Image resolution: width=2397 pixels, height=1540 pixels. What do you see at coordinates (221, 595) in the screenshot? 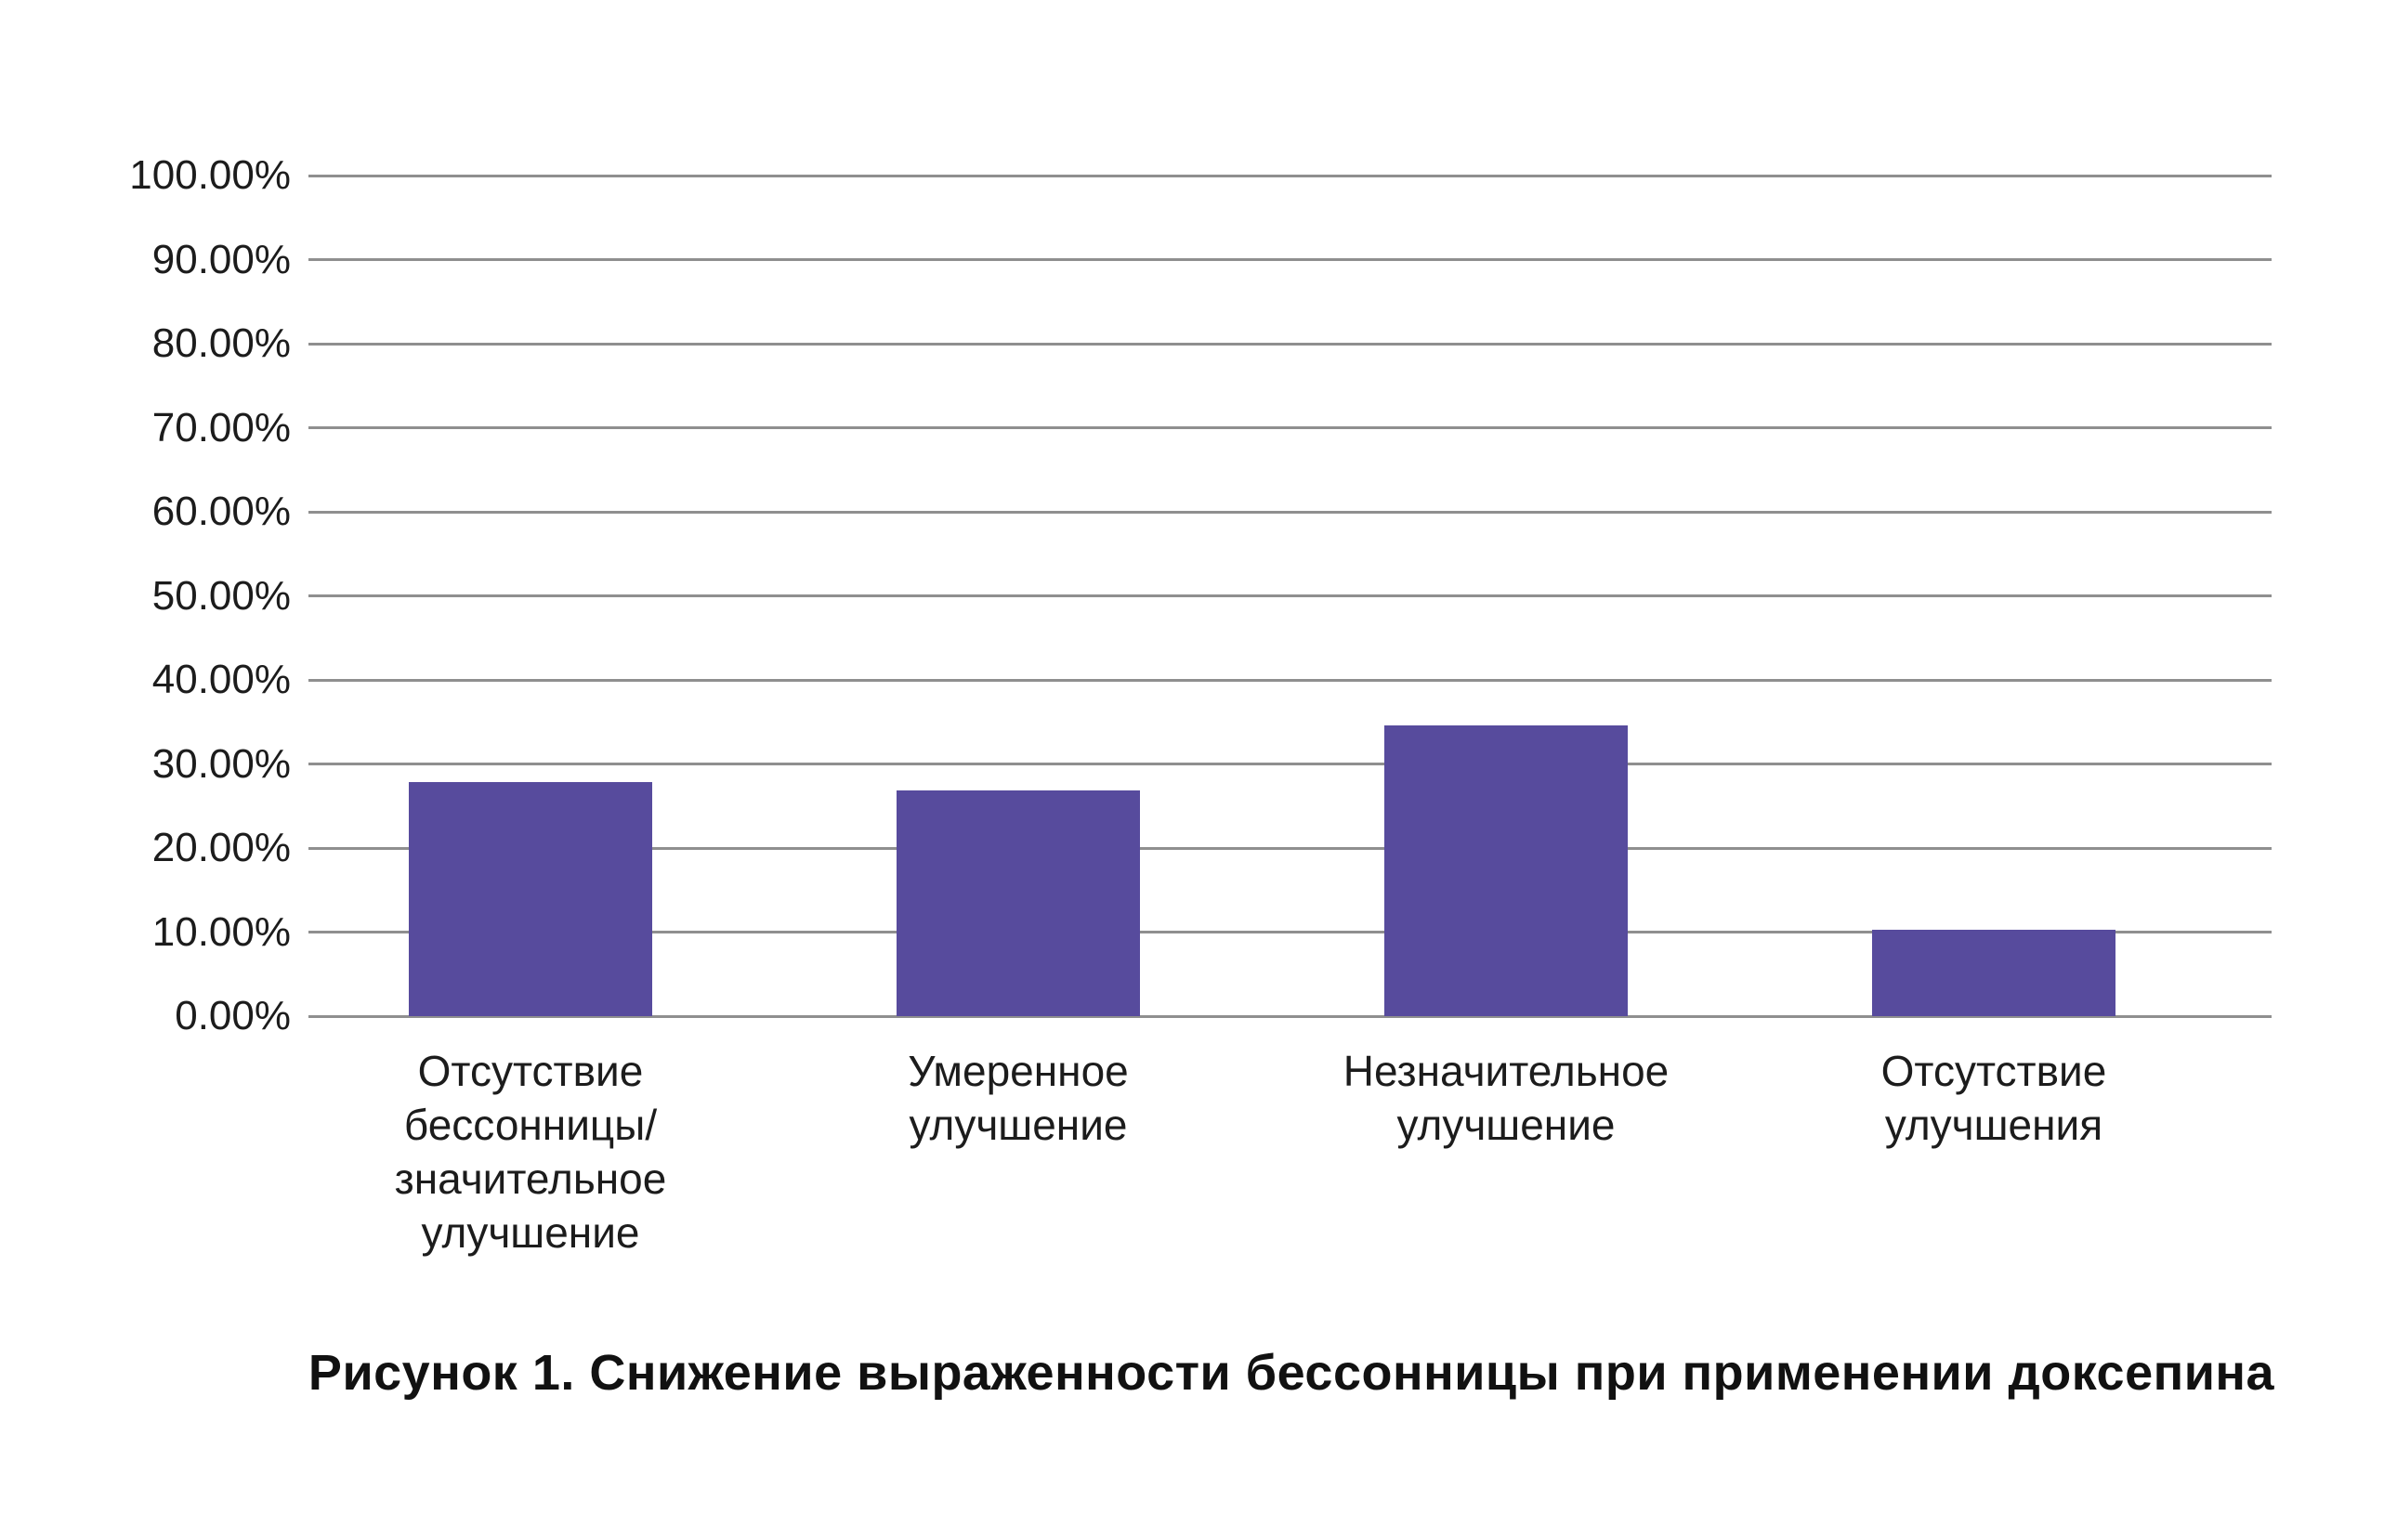
I see `y-tick-label: 50.00%` at bounding box center [221, 595].